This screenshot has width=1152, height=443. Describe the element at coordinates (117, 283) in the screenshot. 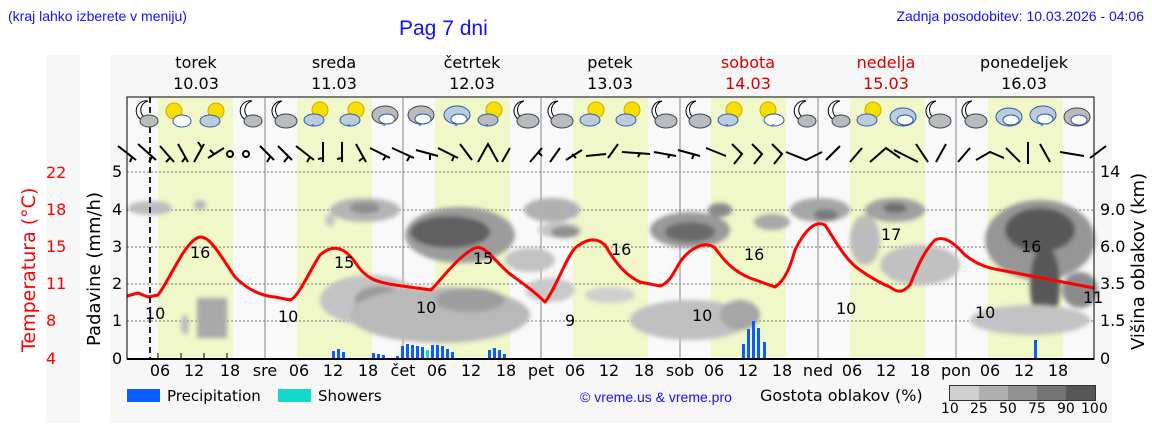

I see `precip-tick: 2` at that location.